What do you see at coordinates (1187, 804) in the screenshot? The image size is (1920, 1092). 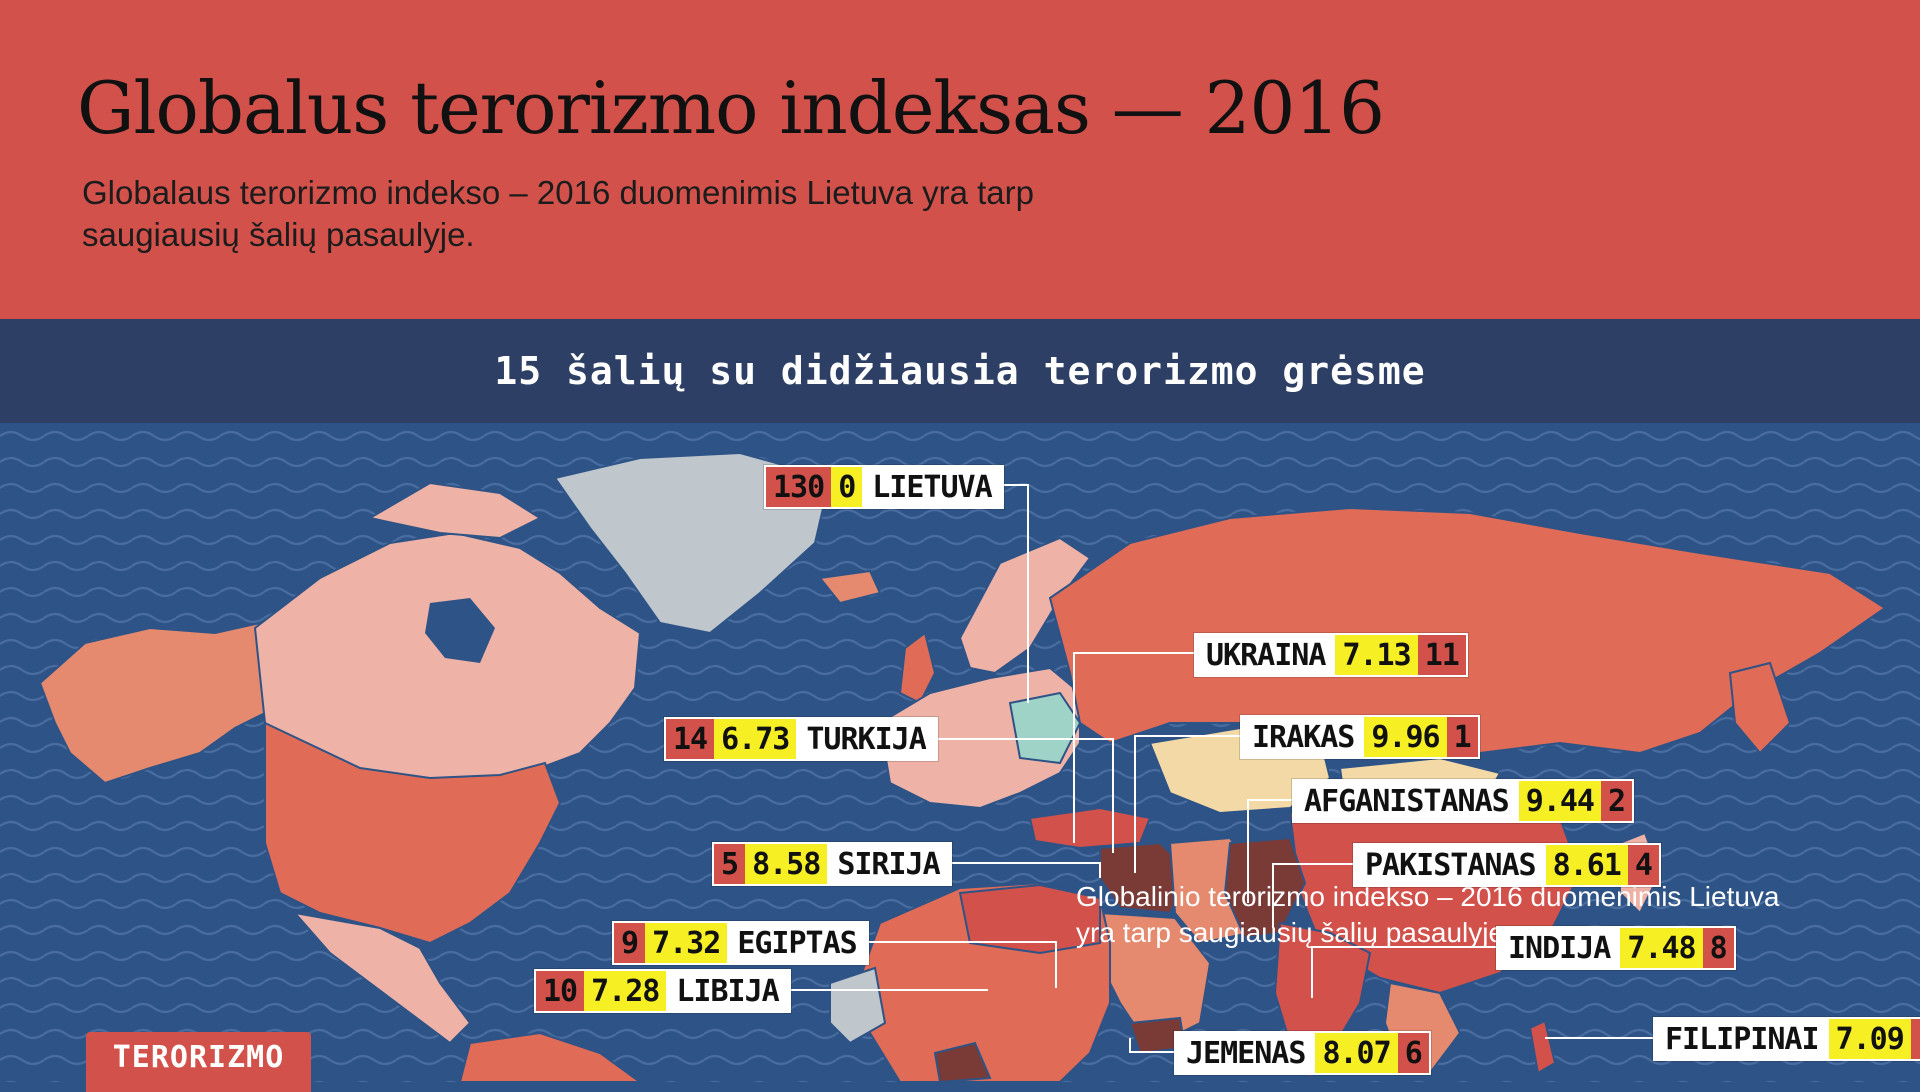 I see `leader-irakas` at bounding box center [1187, 804].